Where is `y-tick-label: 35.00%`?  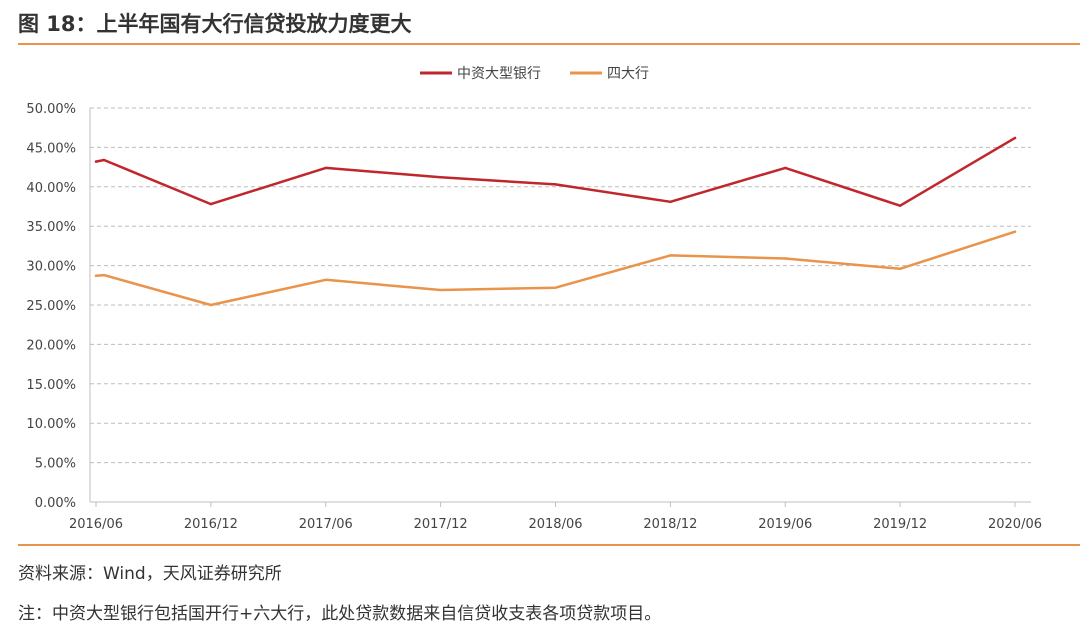 y-tick-label: 35.00% is located at coordinates (51, 227).